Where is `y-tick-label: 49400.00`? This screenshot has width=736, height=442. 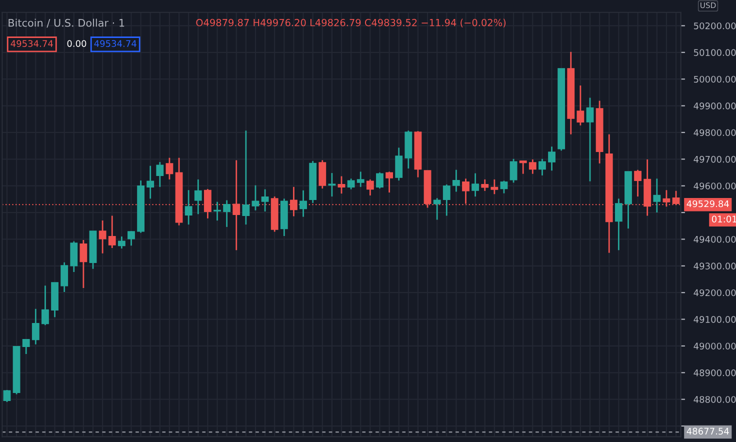 y-tick-label: 49400.00 is located at coordinates (715, 239).